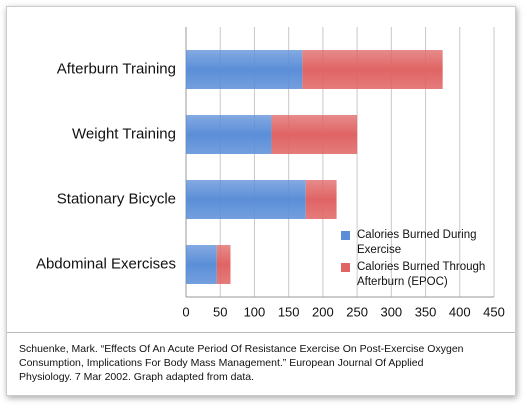 This screenshot has height=411, width=526. Describe the element at coordinates (426, 311) in the screenshot. I see `x-tick-label: 350` at that location.